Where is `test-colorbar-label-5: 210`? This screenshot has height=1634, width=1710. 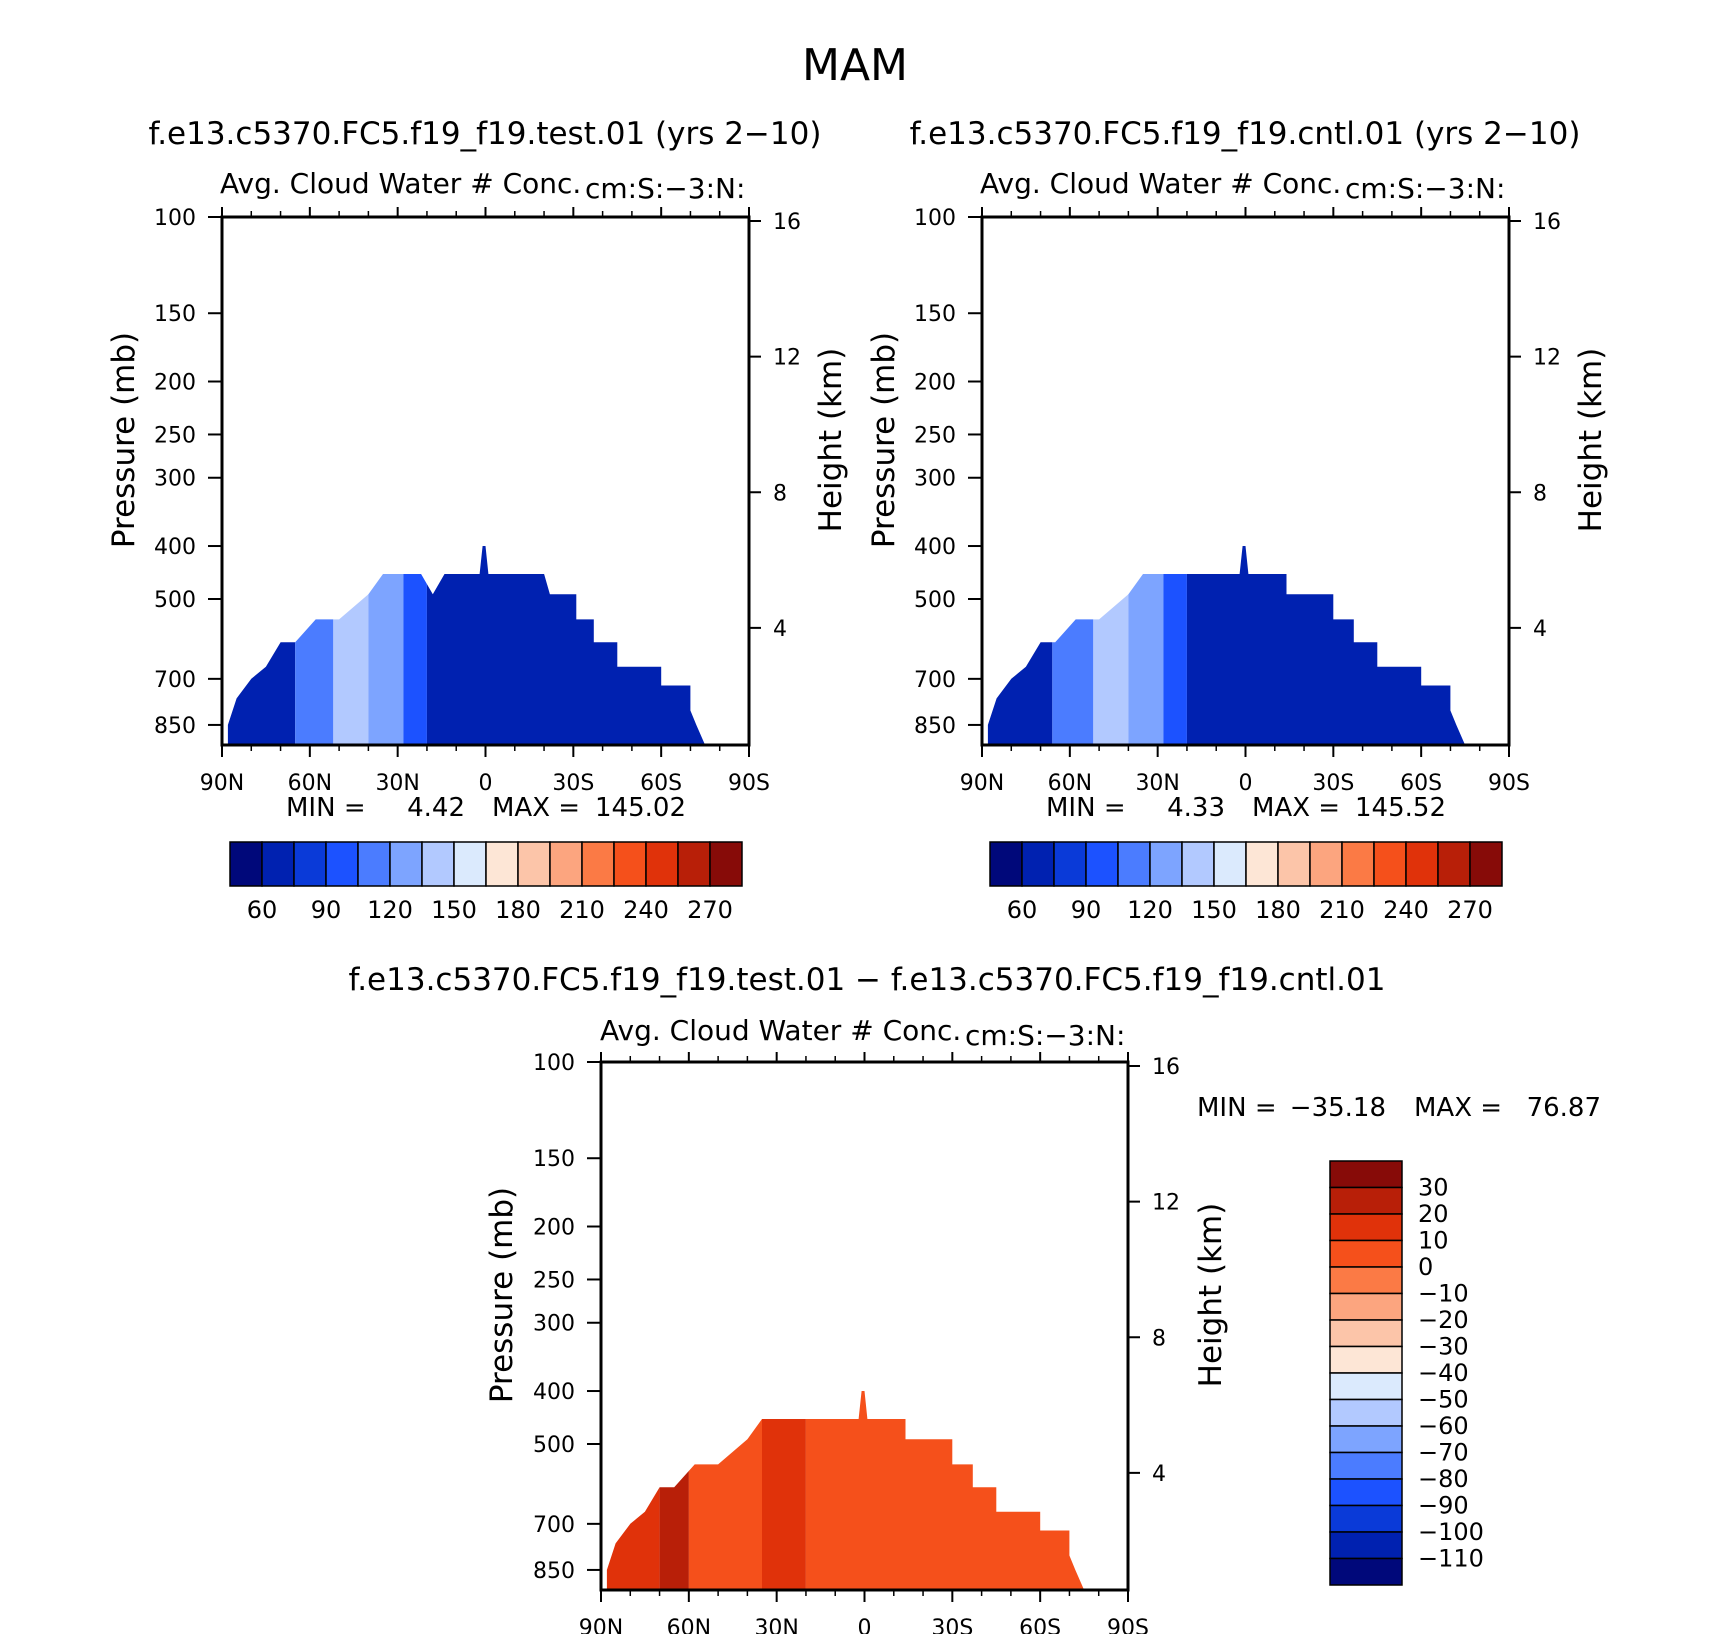
test-colorbar-label-5: 210 is located at coordinates (582, 910).